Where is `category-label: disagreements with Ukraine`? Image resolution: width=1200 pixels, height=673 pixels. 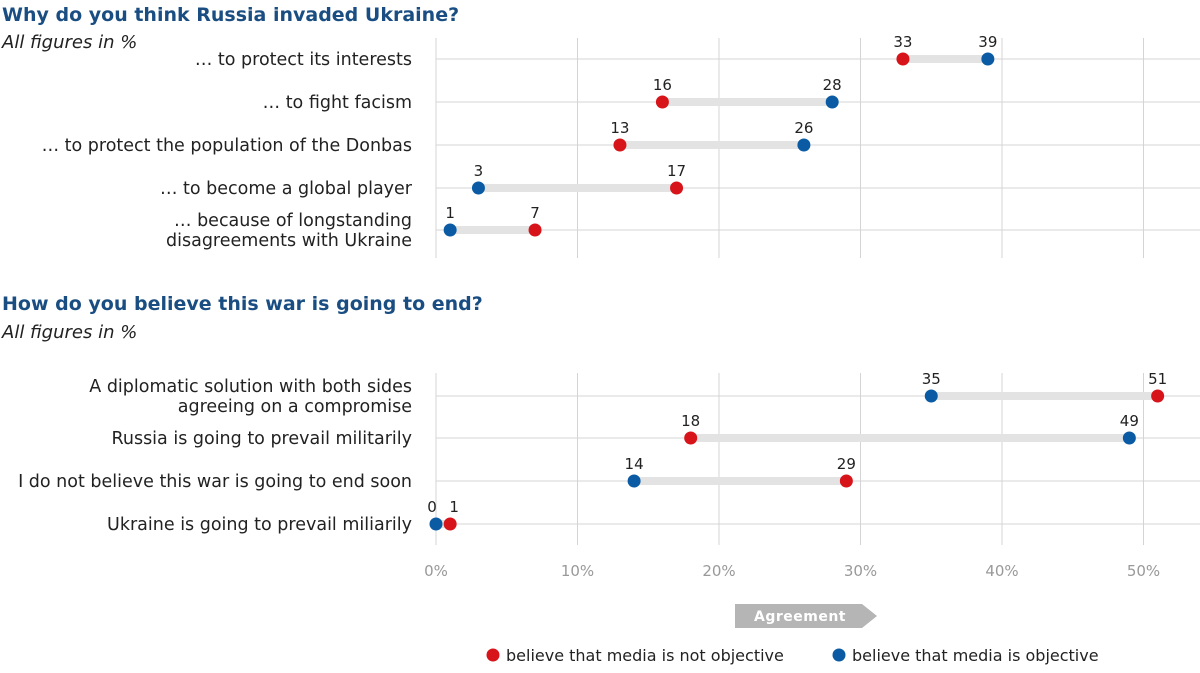
category-label: disagreements with Ukraine is located at coordinates (289, 241).